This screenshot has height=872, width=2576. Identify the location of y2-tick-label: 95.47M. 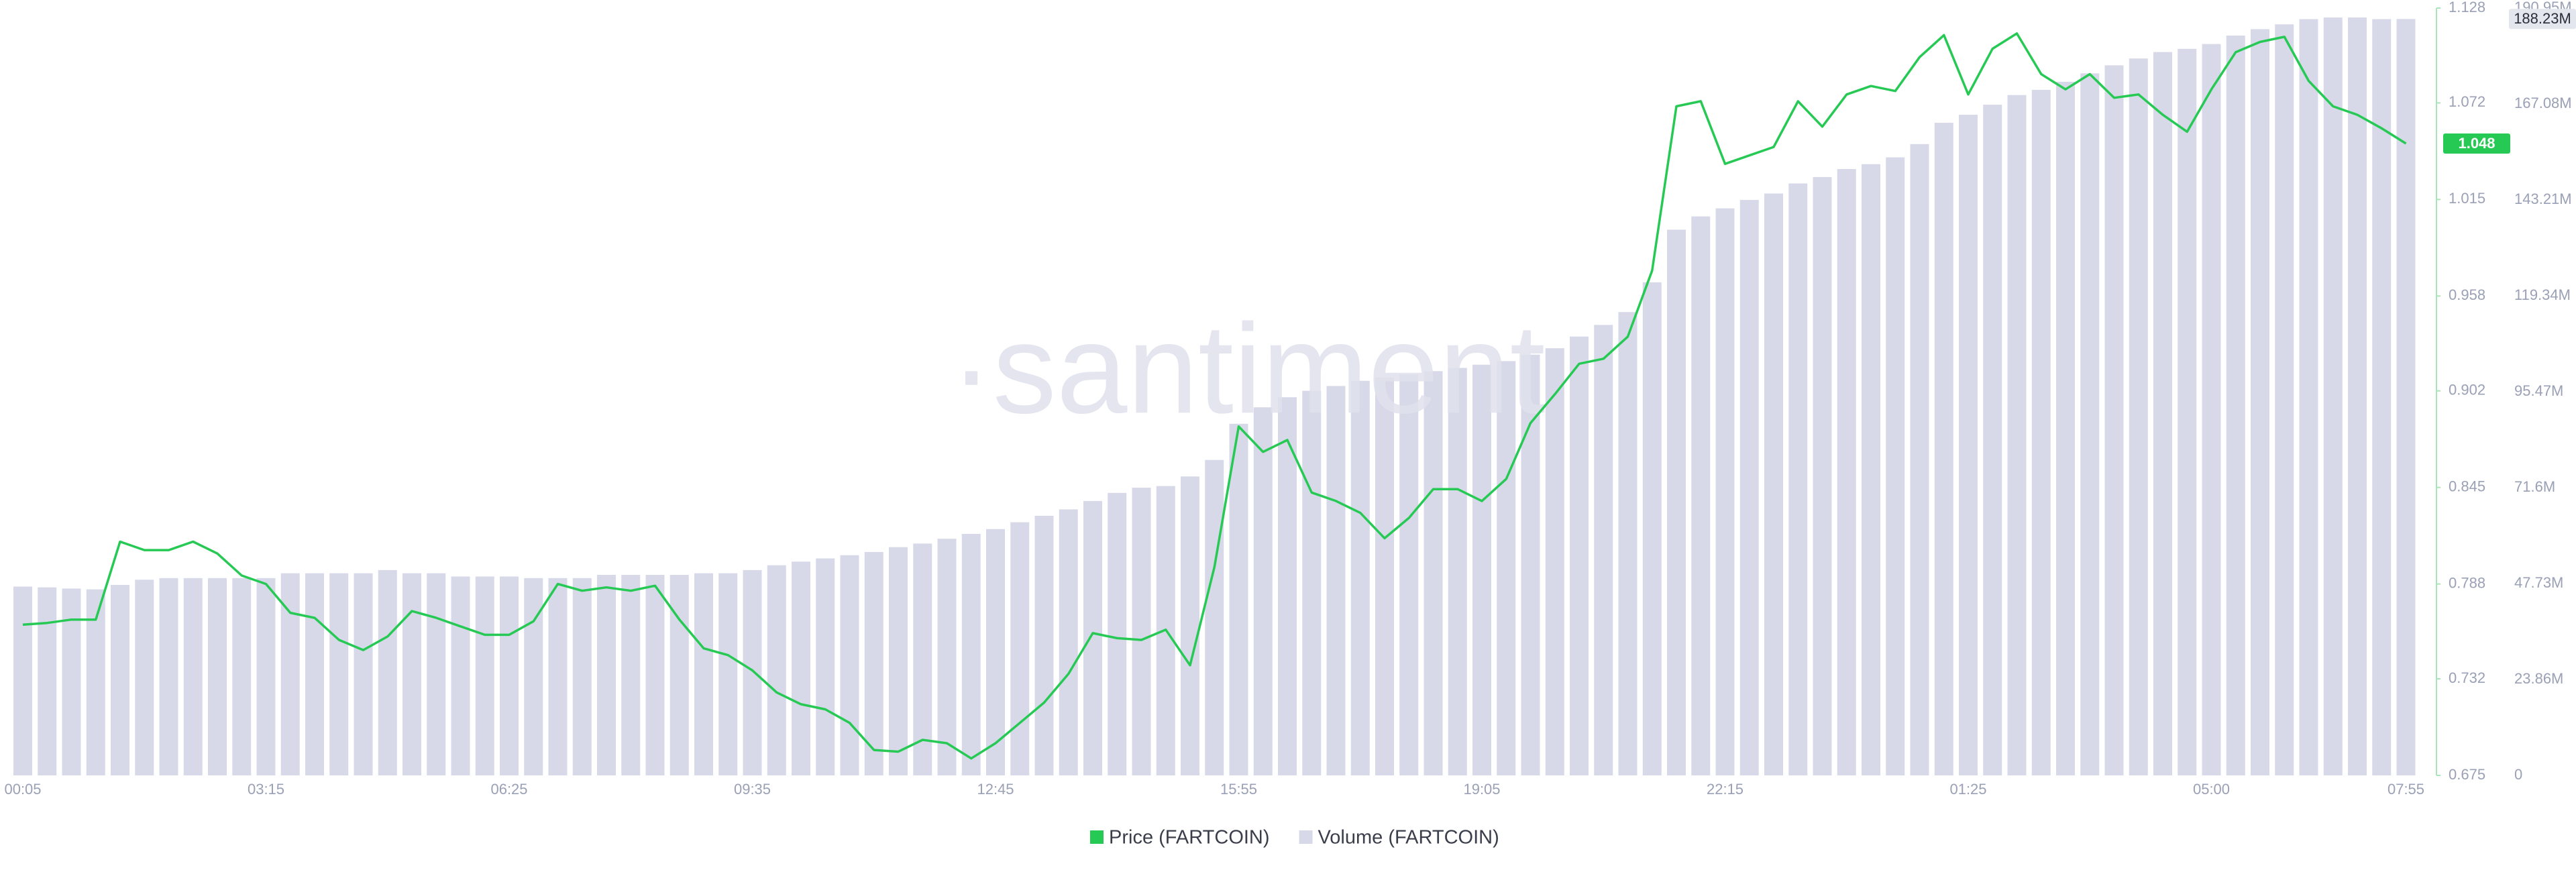
(2538, 391).